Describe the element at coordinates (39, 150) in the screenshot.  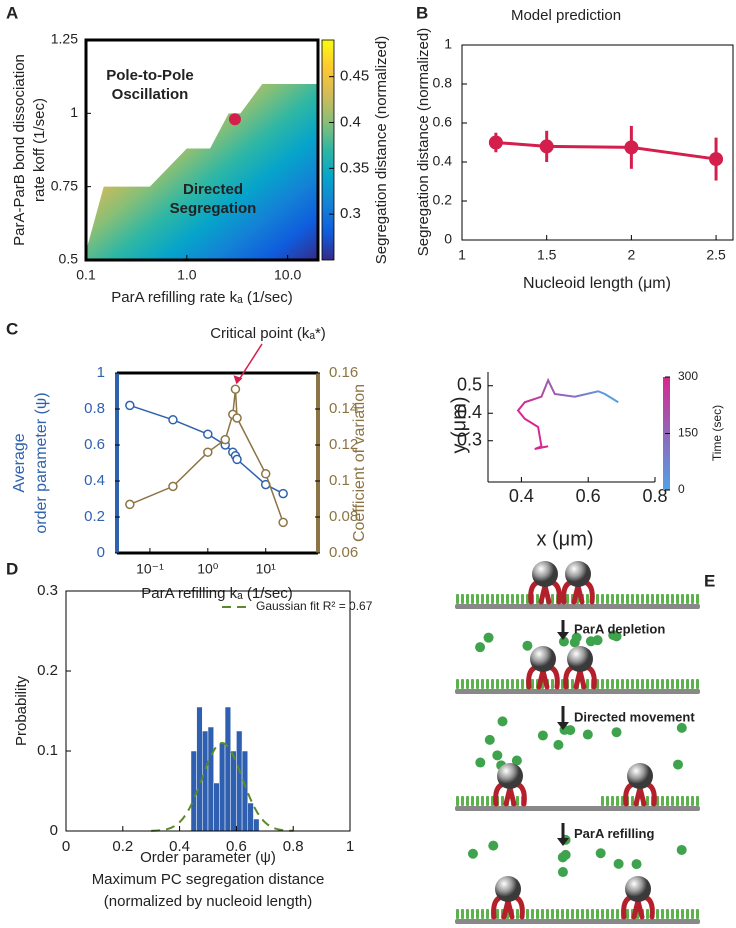
I see `y-axis-label: rate koff (1/sec)` at that location.